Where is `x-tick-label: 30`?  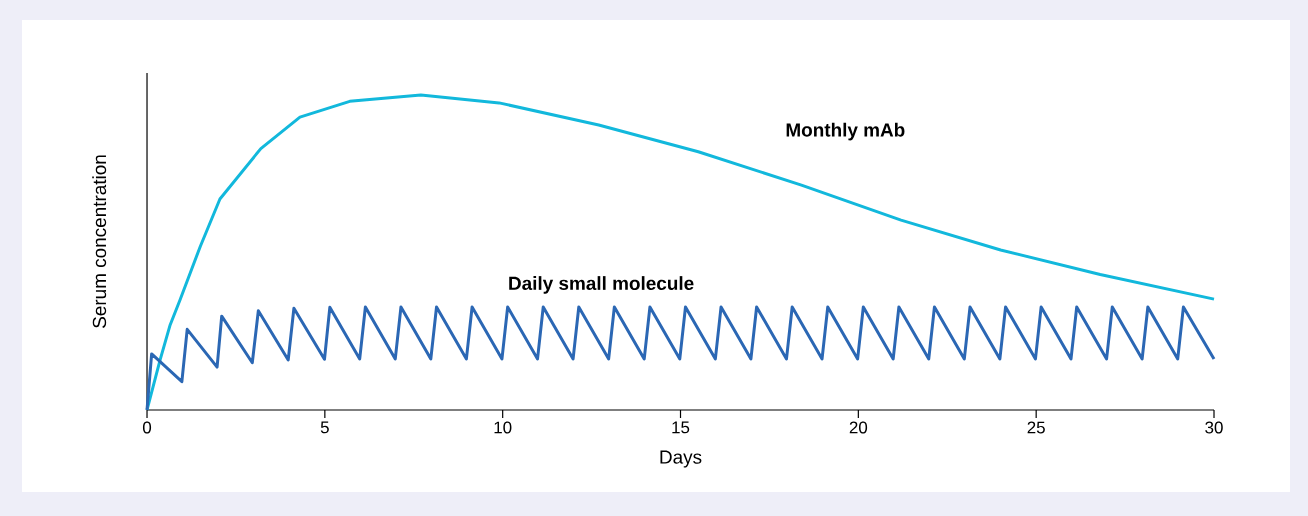
x-tick-label: 30 is located at coordinates (1214, 427).